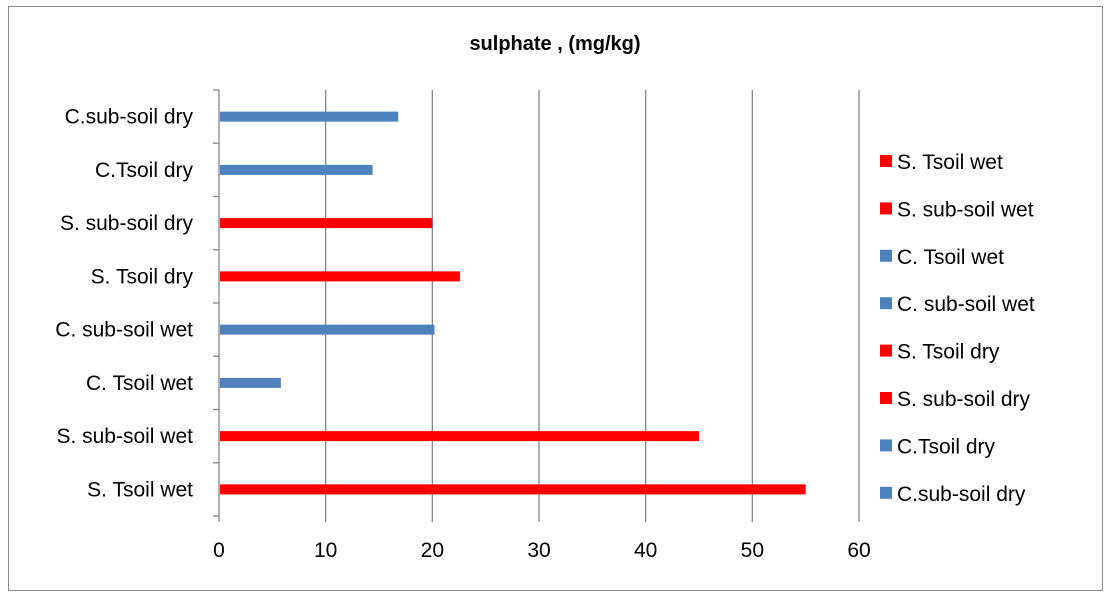 The height and width of the screenshot is (599, 1110). I want to click on category-label: C. Tsoil wet, so click(139, 383).